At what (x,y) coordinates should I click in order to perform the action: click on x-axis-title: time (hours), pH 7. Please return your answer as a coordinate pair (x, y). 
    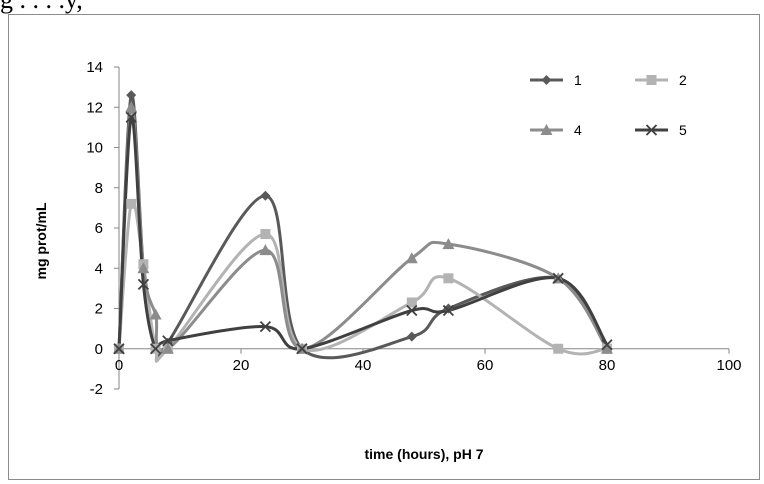
    Looking at the image, I should click on (423, 454).